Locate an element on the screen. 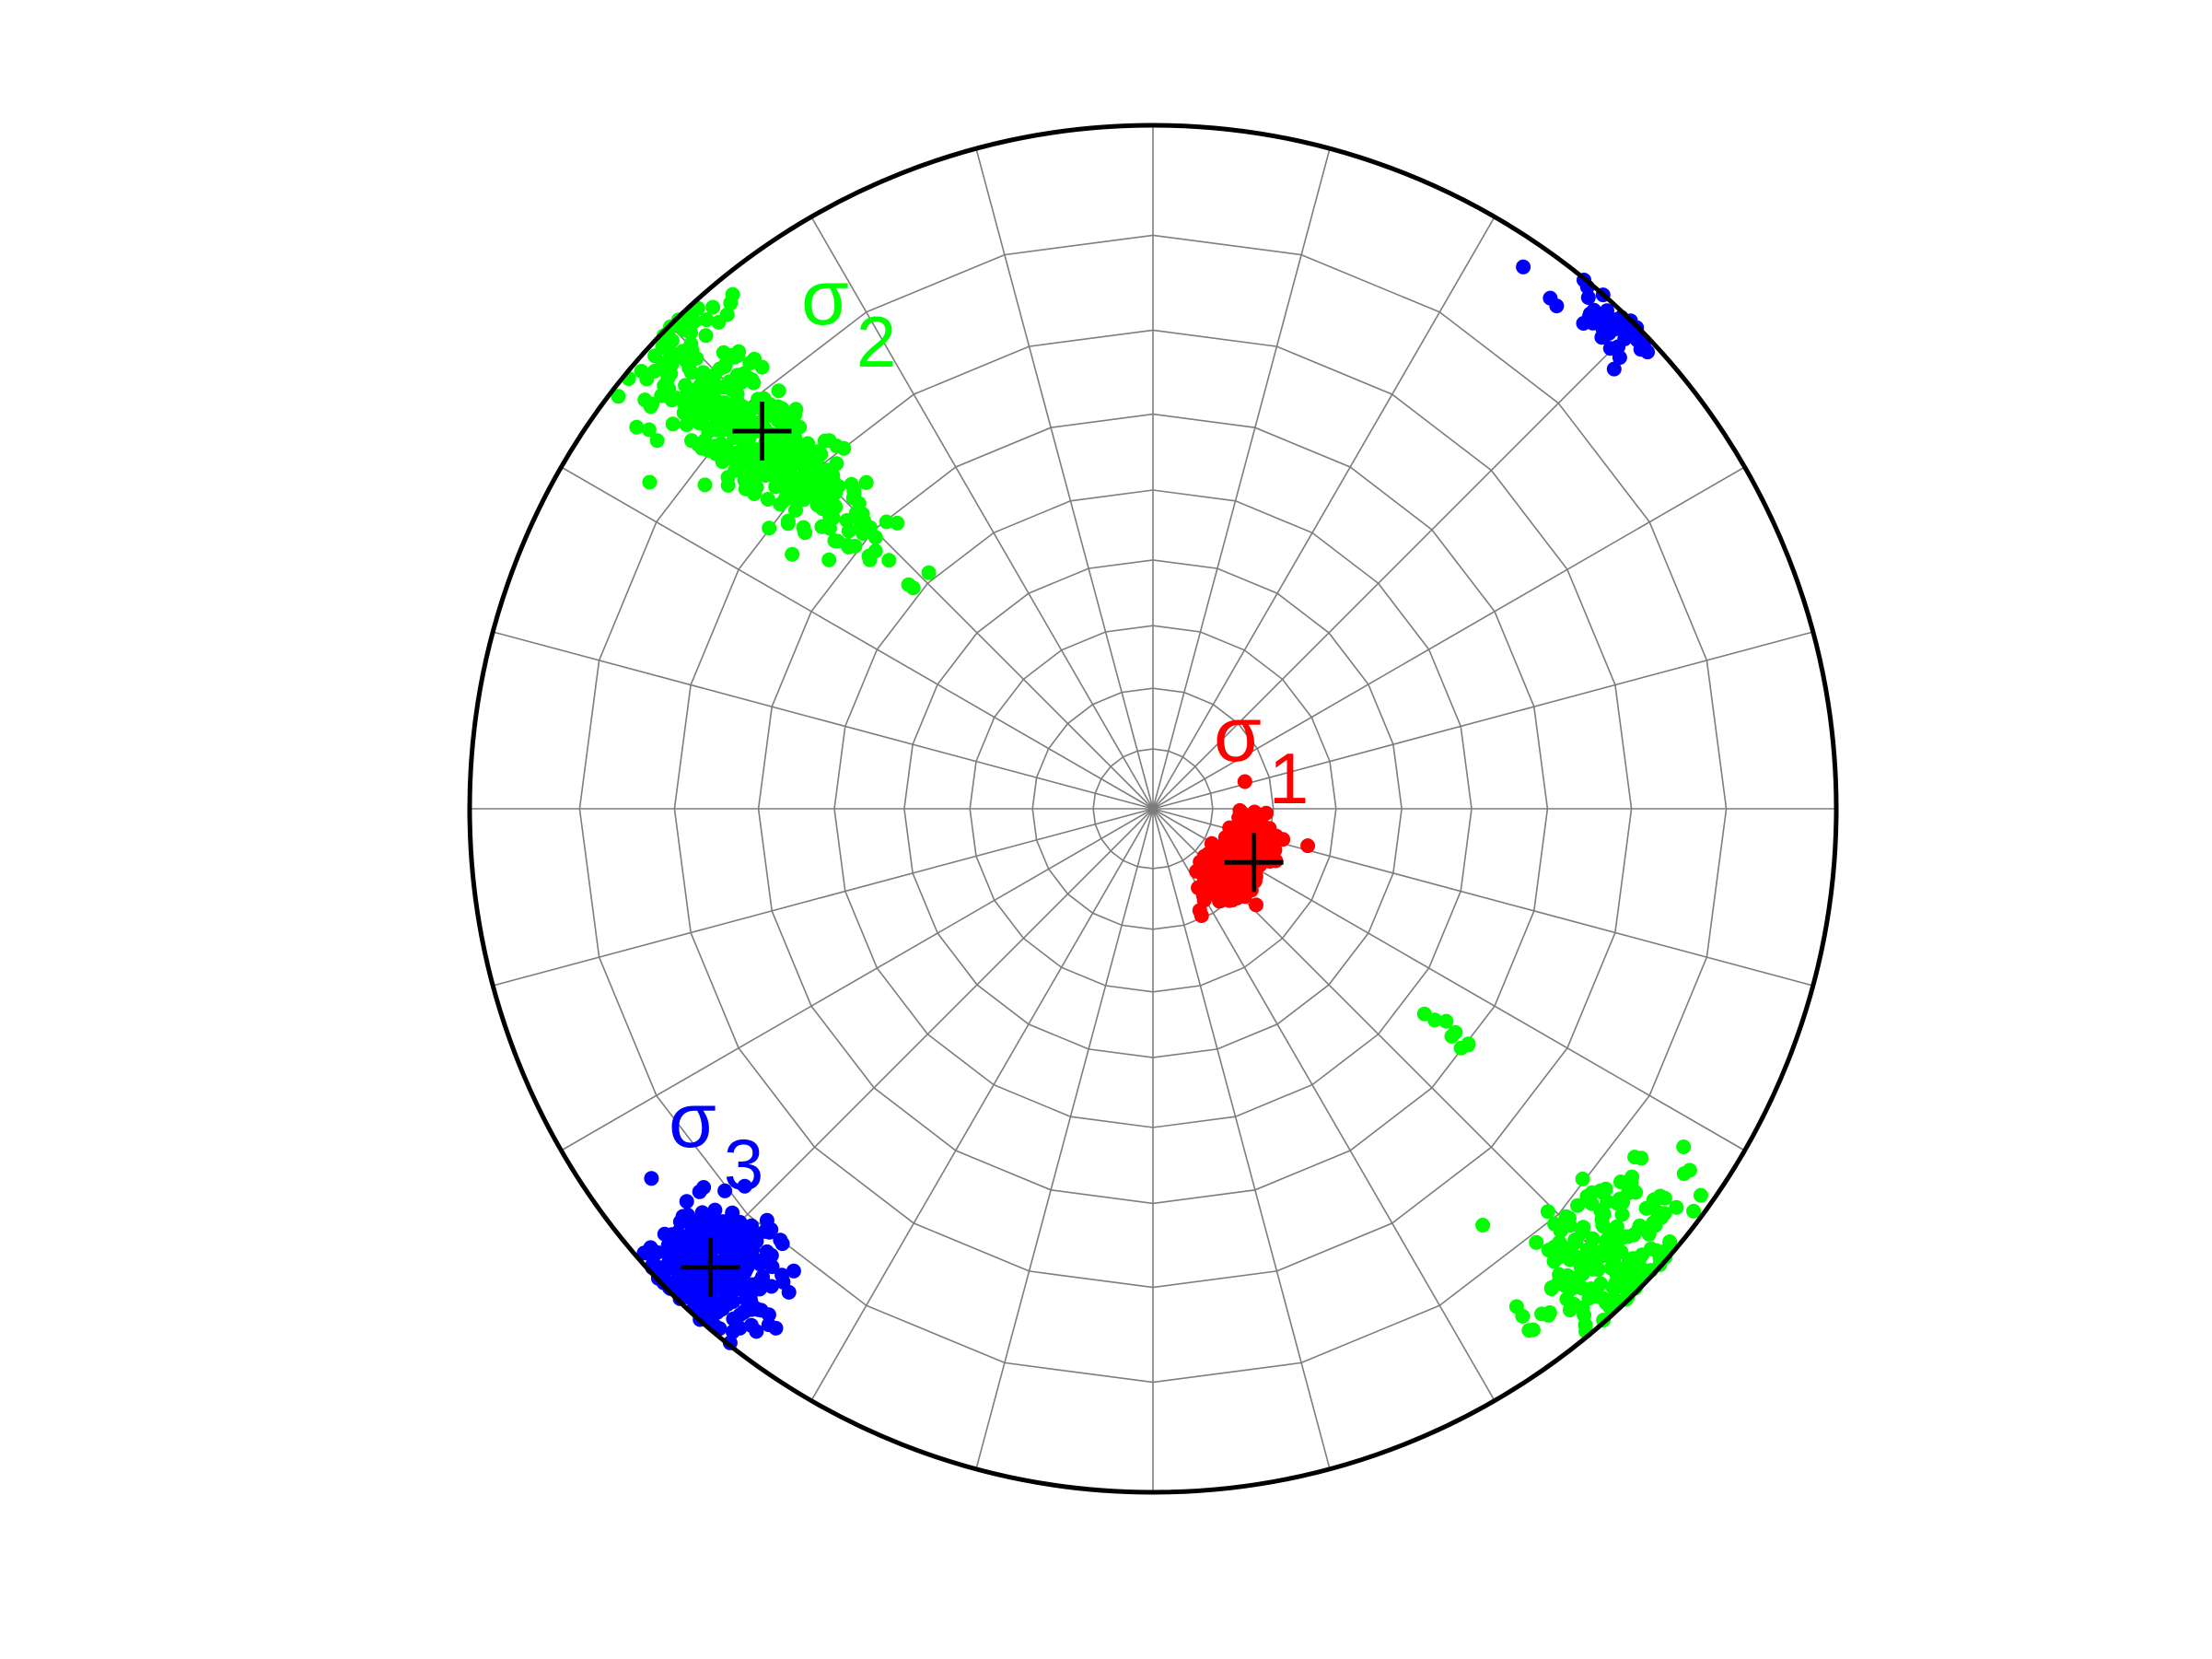  sigma1-mean-cross is located at coordinates (1254, 863).